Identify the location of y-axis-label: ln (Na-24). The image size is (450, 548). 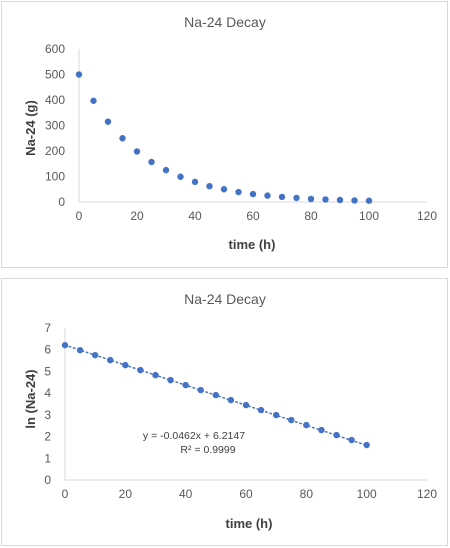
(30, 398).